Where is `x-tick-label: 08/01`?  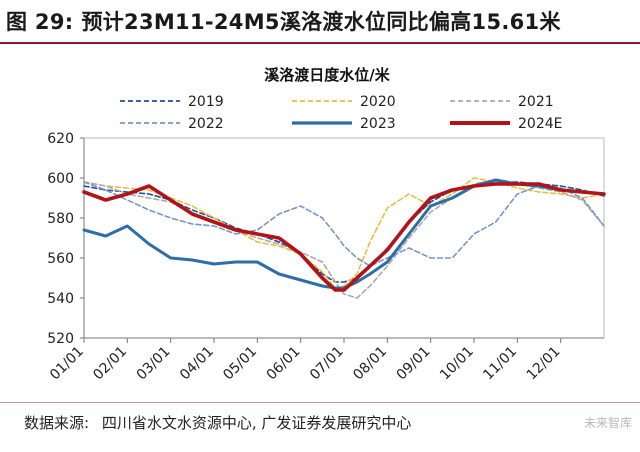
x-tick-label: 08/01 is located at coordinates (370, 364).